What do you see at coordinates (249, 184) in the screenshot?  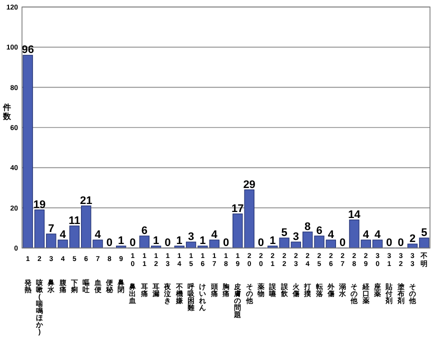 I see `data-label: 29` at bounding box center [249, 184].